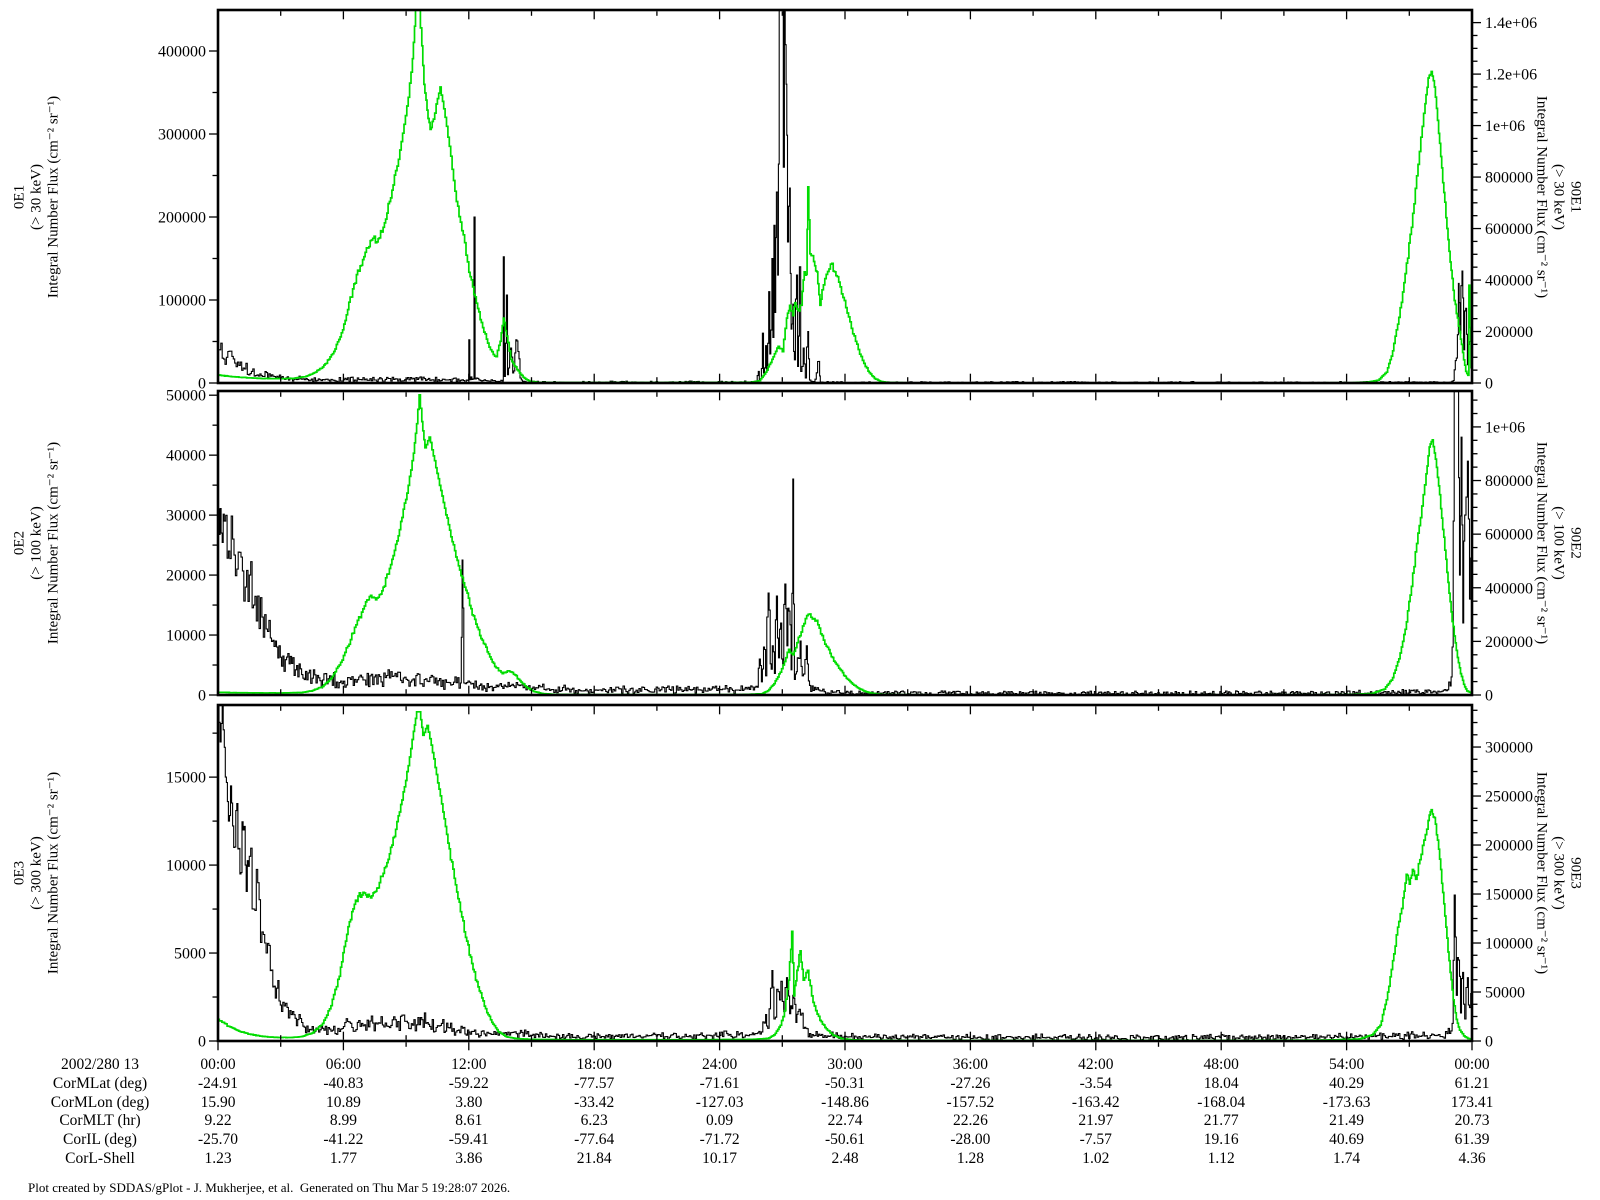 Image resolution: width=1600 pixels, height=1200 pixels. I want to click on ephemeris-value: 19.16, so click(1221, 1139).